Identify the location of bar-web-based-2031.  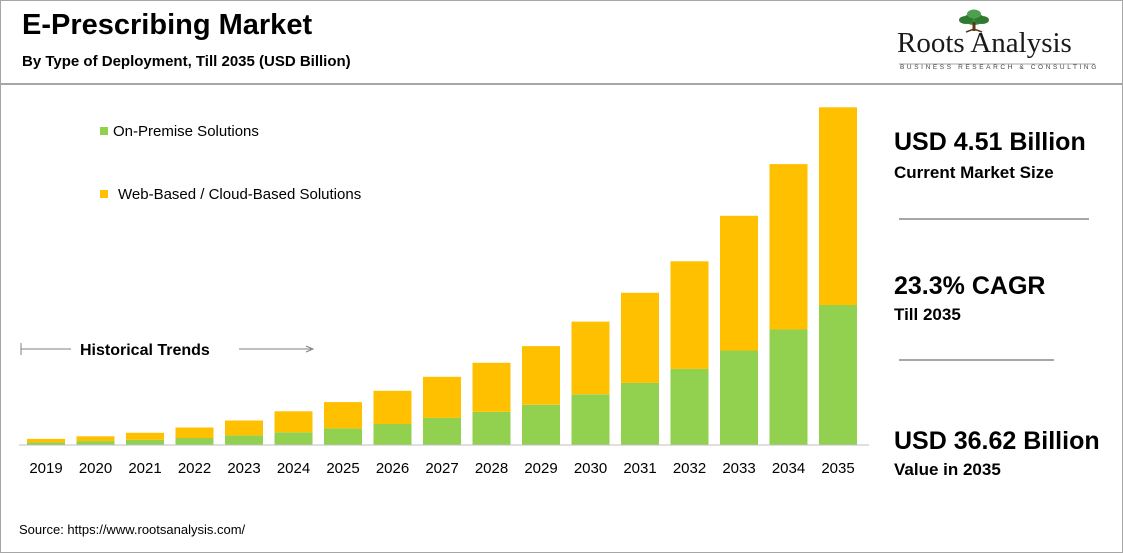
(640, 337).